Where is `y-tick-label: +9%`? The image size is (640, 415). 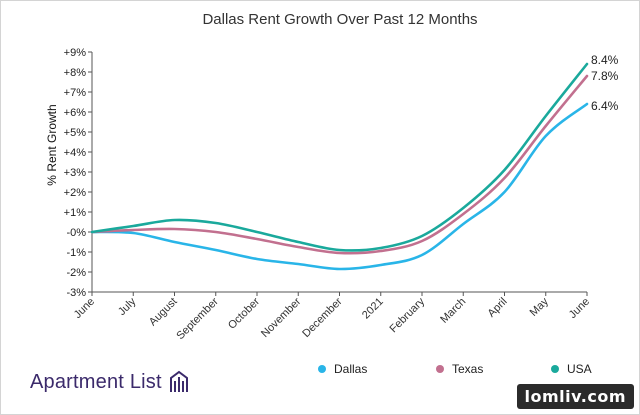
y-tick-label: +9% is located at coordinates (75, 53).